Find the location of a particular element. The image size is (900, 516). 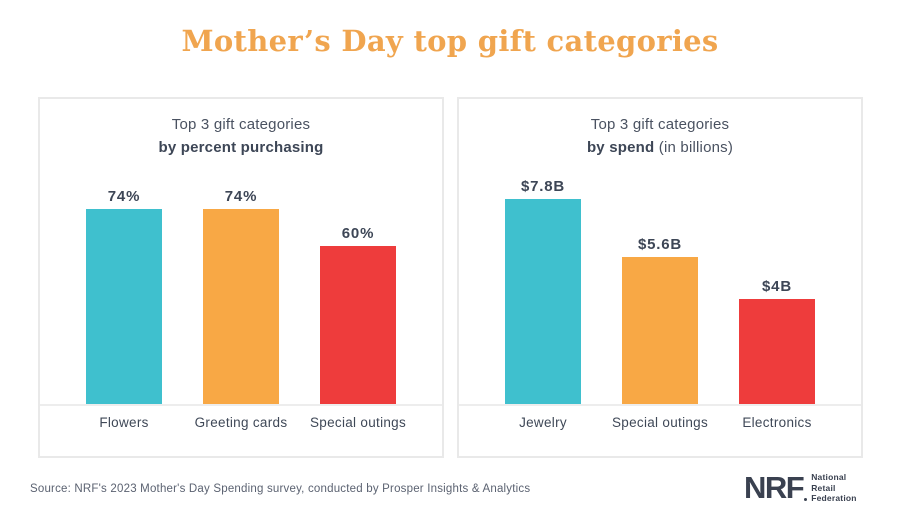

chart-title-line2: by spend (in billions) is located at coordinates (660, 147).